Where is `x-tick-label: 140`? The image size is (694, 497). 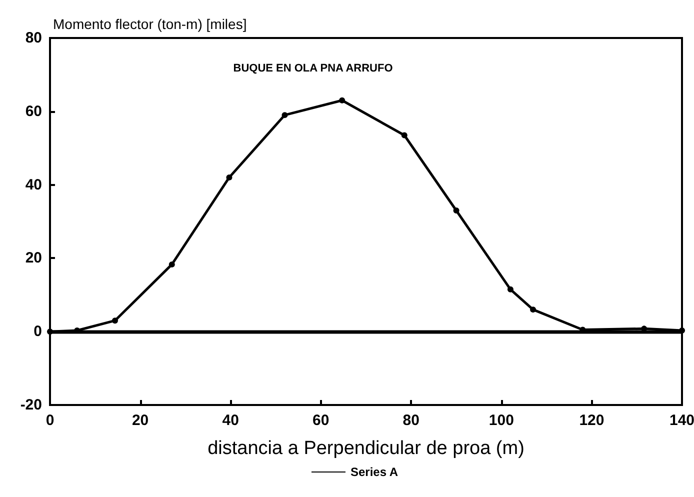
x-tick-label: 140 is located at coordinates (681, 420).